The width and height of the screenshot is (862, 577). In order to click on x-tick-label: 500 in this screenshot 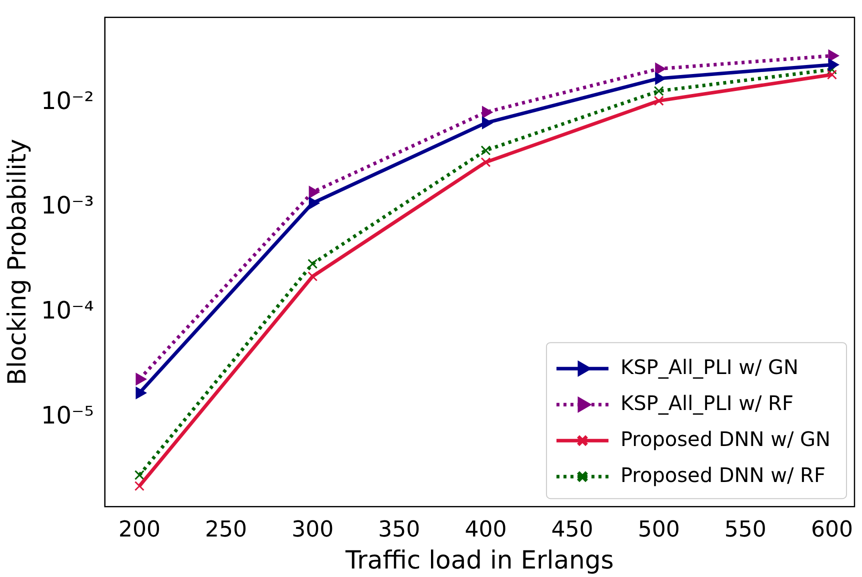, I will do `click(659, 530)`.